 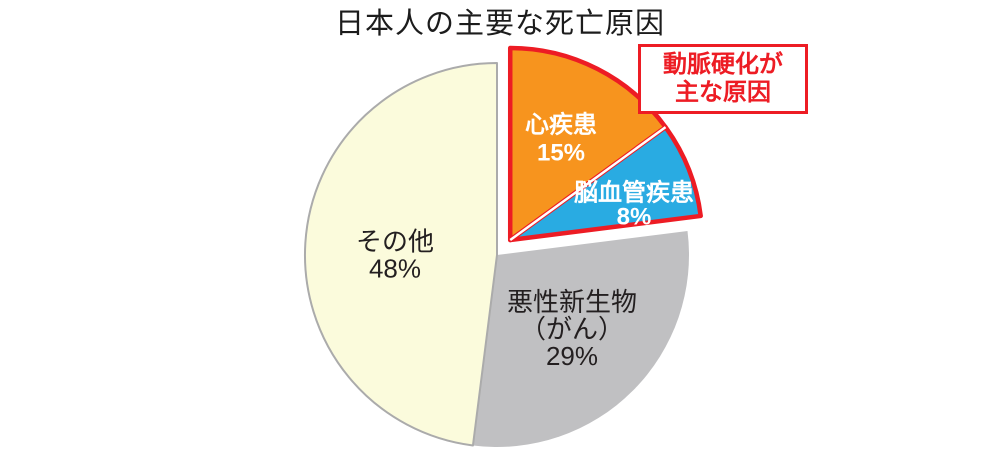 I want to click on pie-label-heart-disease-line-2: 15%, so click(x=561, y=152).